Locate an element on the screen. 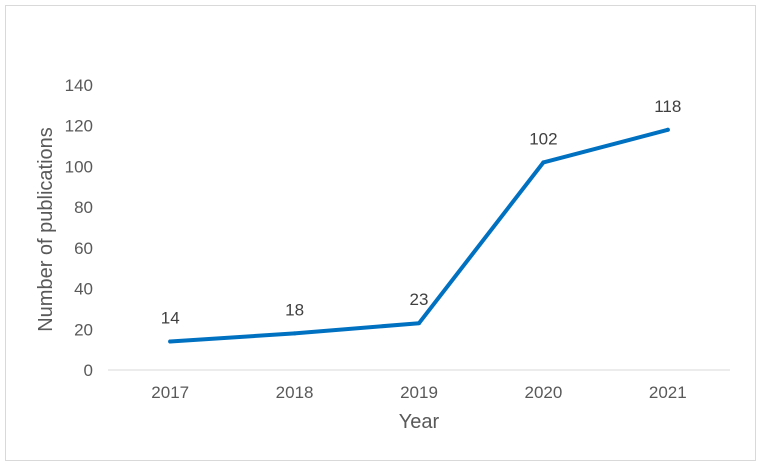 The width and height of the screenshot is (763, 469). y-tick-label: 40 is located at coordinates (83, 289).